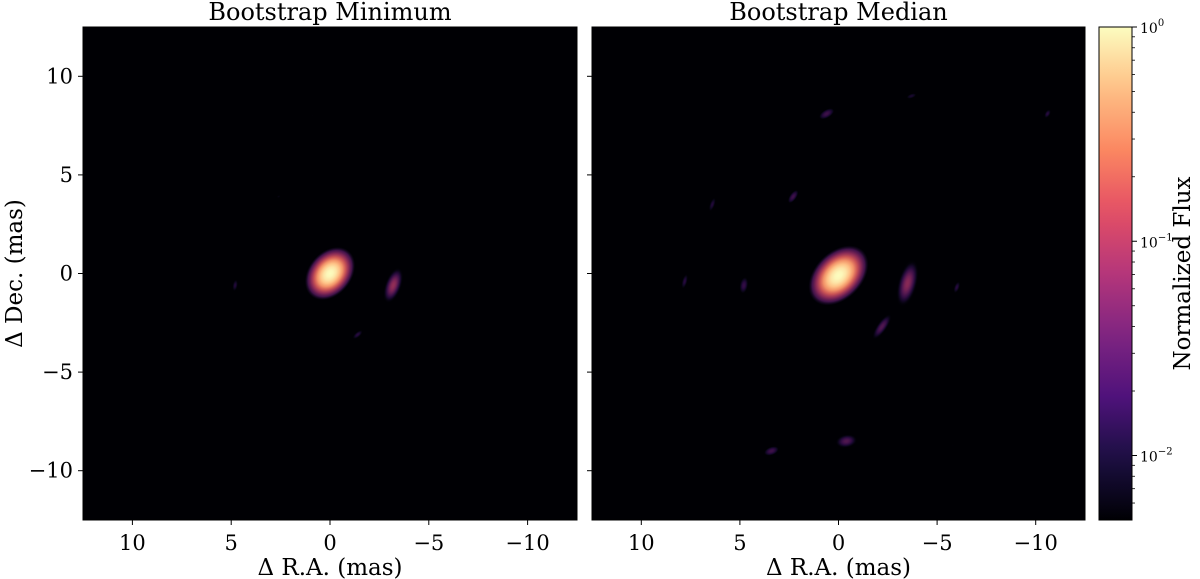 This screenshot has width=1200, height=579. What do you see at coordinates (59, 76) in the screenshot?
I see `y-tick-label: 10` at bounding box center [59, 76].